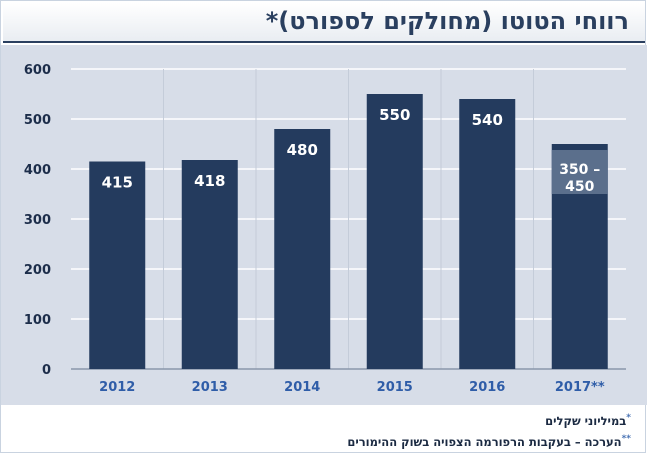 The image size is (648, 455). Describe the element at coordinates (37, 270) in the screenshot. I see `y-tick-label: 200` at that location.